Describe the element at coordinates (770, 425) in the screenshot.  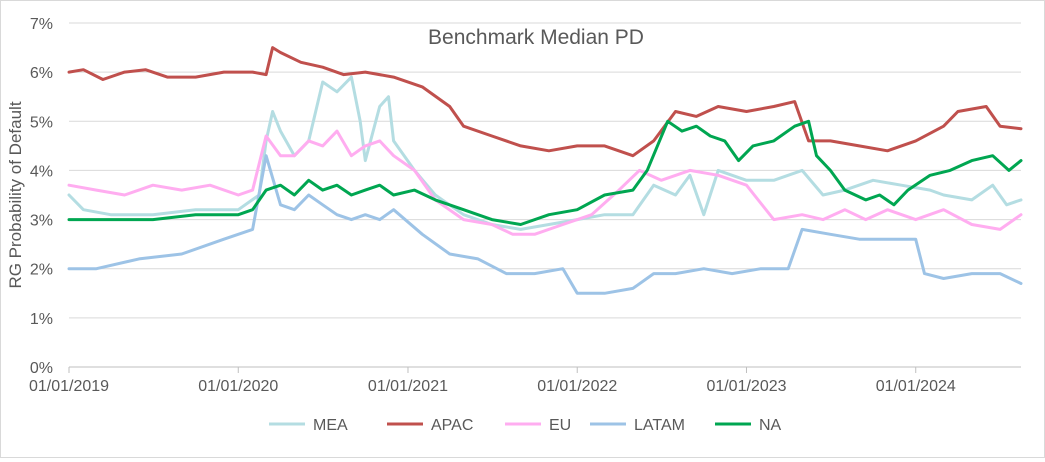
I see `legend-label-na: NA` at that location.